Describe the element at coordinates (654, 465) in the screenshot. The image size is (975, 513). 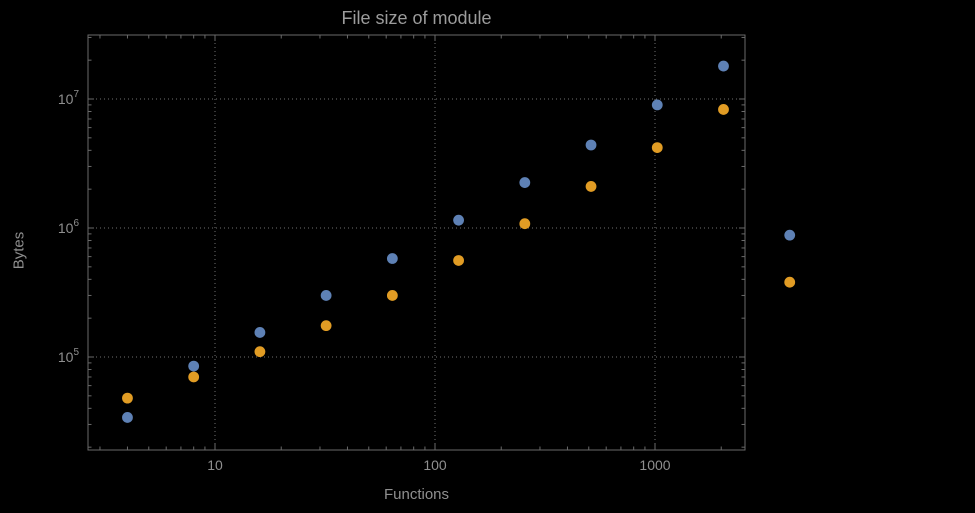
I see `x-tick-label: 1000` at that location.